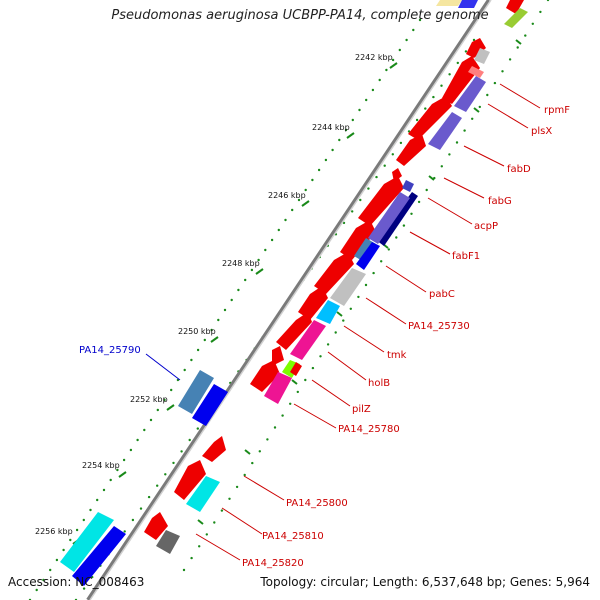 This screenshot has width=600, height=600. Describe the element at coordinates (468, 4) in the screenshot. I see `gene-top-blue` at that location.